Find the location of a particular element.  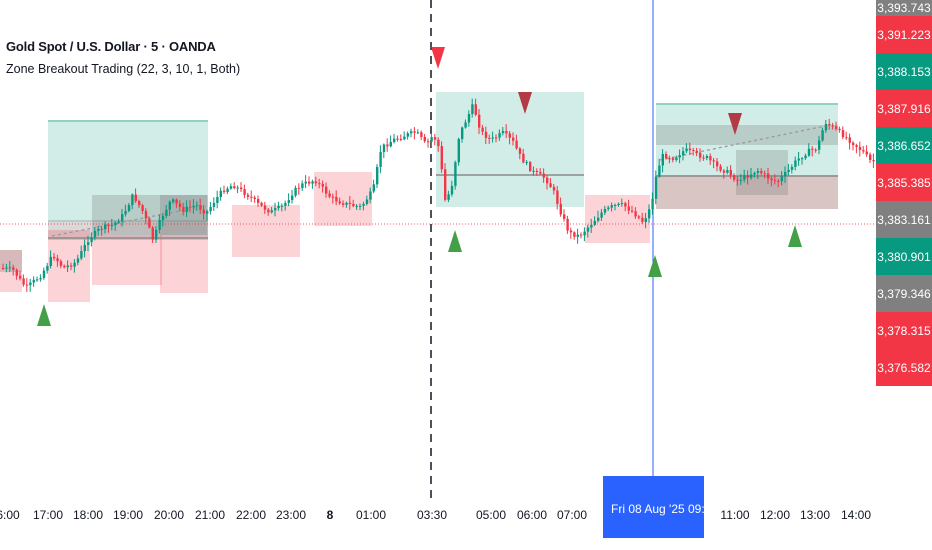

time-tick: 18:00 is located at coordinates (88, 515).